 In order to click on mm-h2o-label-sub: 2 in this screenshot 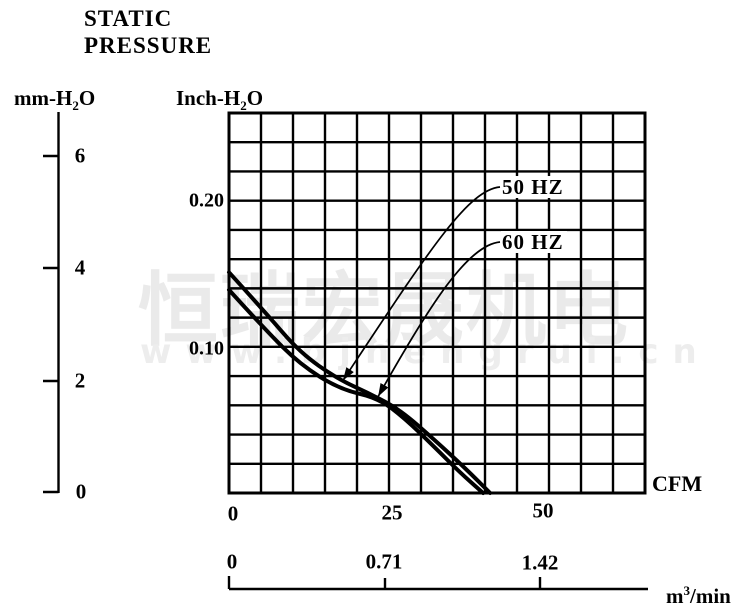, I will do `click(75, 106)`.